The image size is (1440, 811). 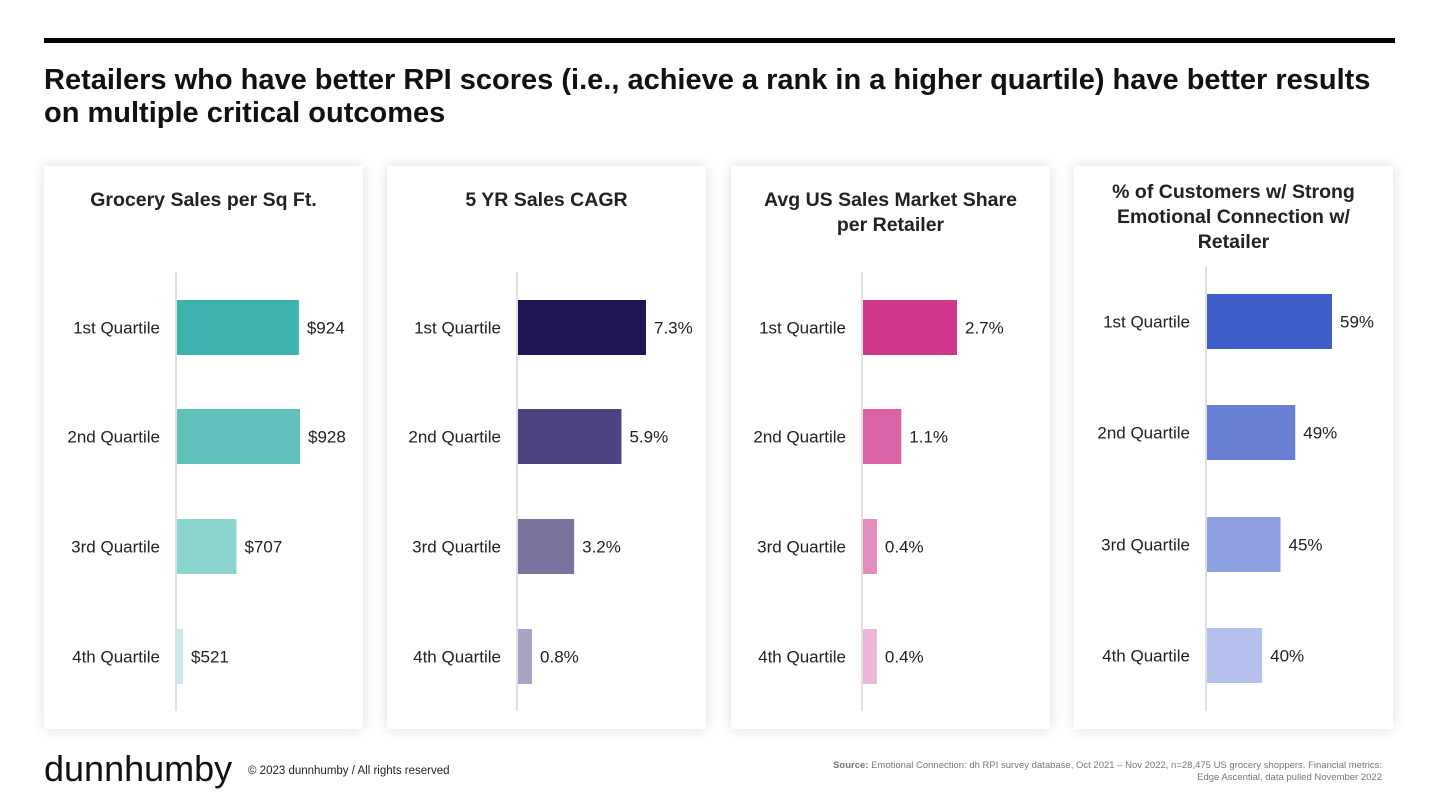 What do you see at coordinates (1306, 545) in the screenshot?
I see `value-label: 45%` at bounding box center [1306, 545].